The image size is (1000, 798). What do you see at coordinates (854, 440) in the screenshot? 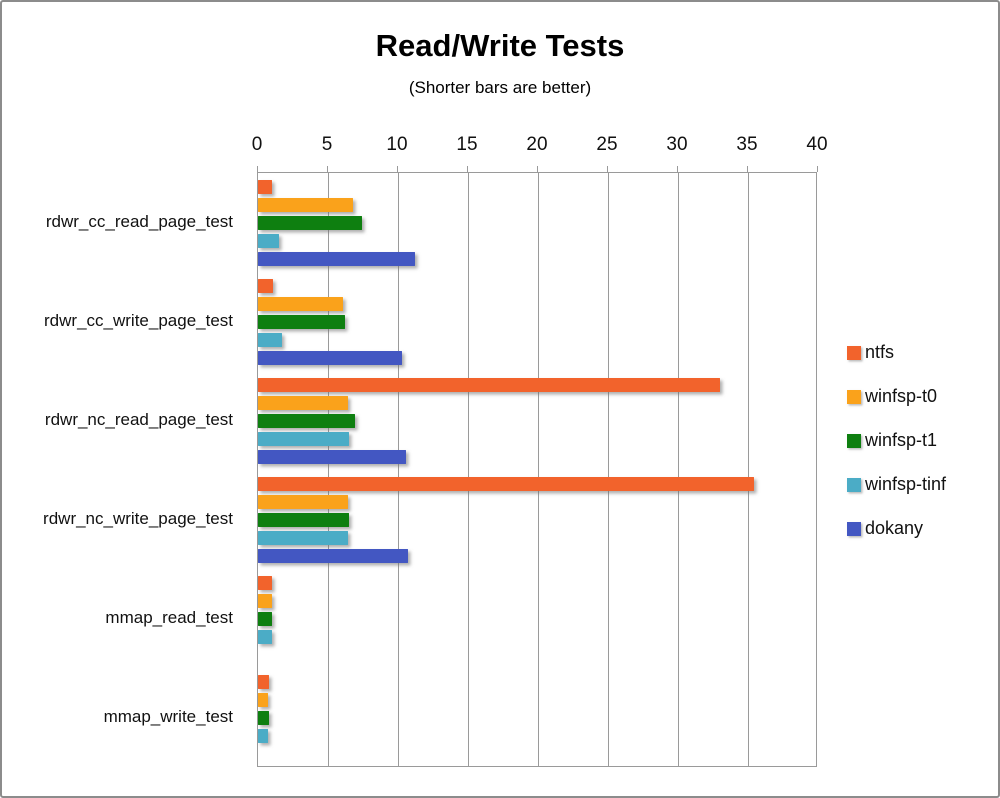
I see `legend-swatch-winfsp-t1` at bounding box center [854, 440].